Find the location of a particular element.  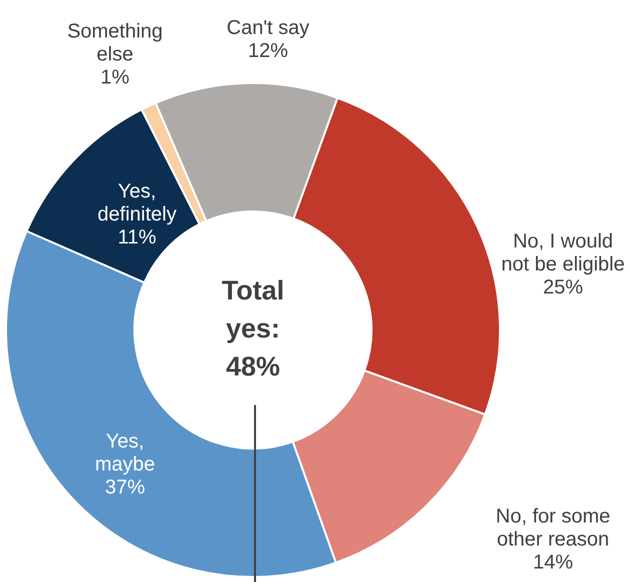

slice-label: Yes, definitely is located at coordinates (137, 203).